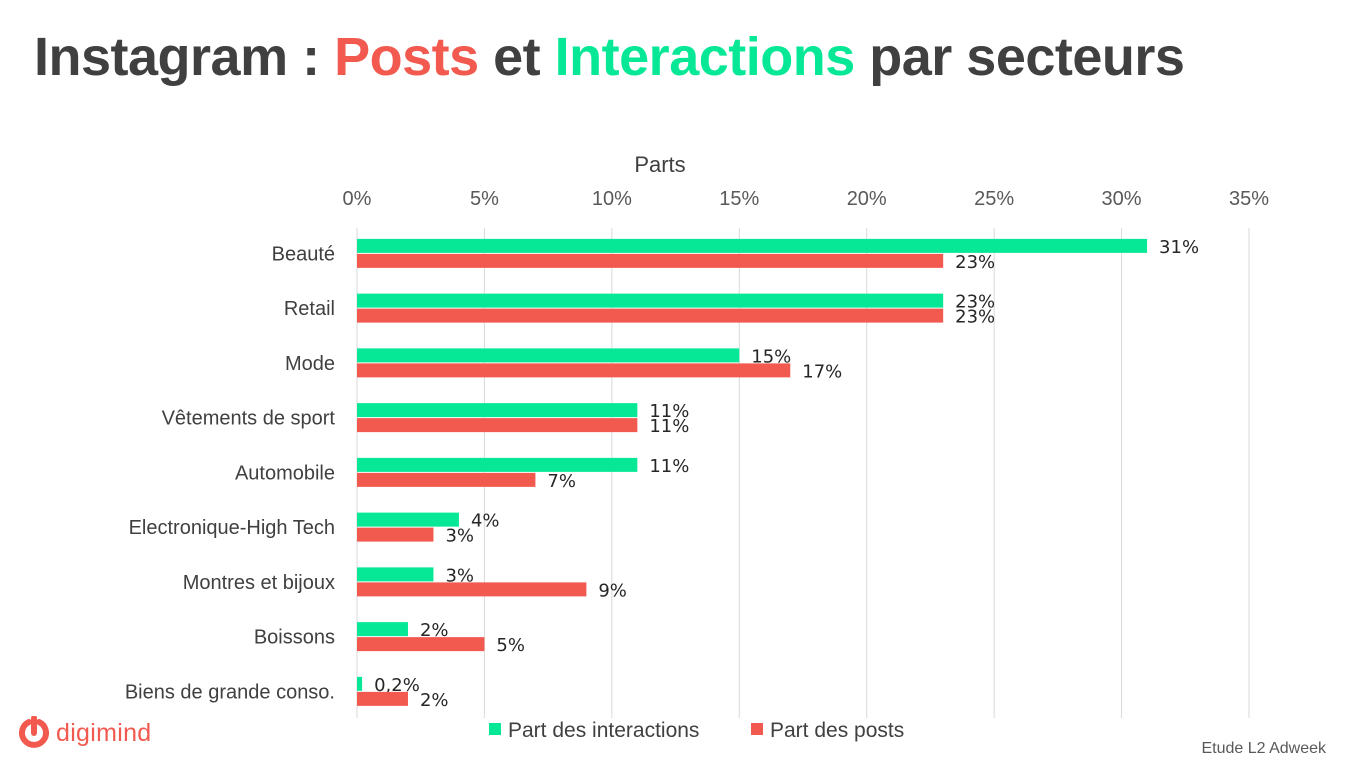 The height and width of the screenshot is (768, 1366). What do you see at coordinates (310, 364) in the screenshot?
I see `category-label: Mode` at bounding box center [310, 364].